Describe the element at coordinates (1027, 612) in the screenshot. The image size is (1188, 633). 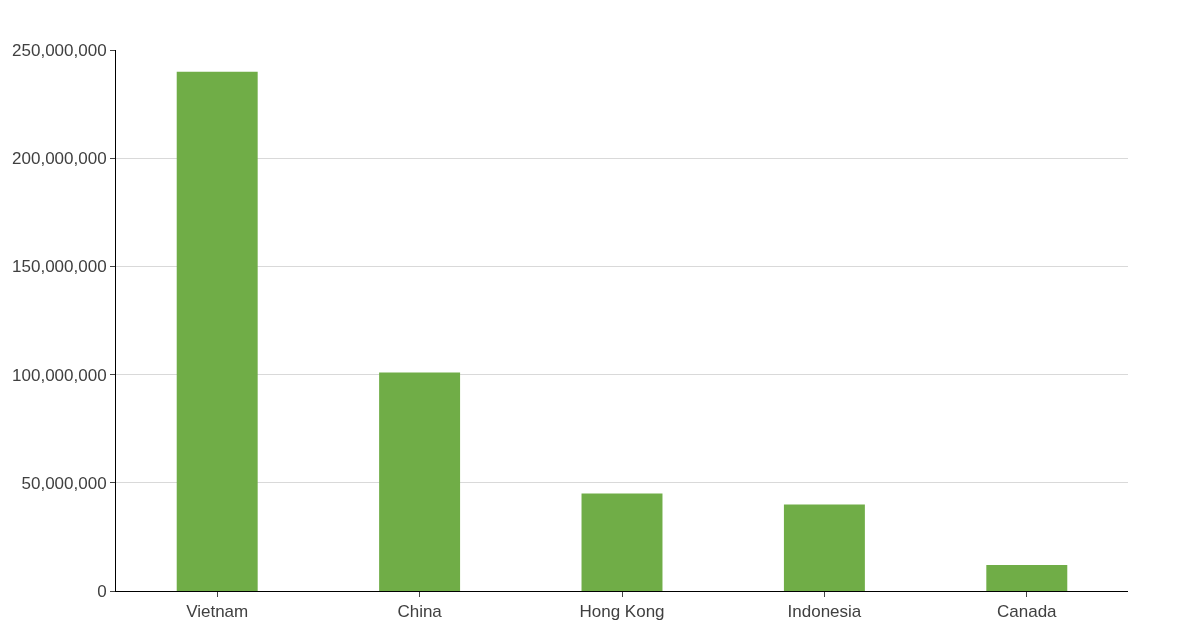
I see `x-tick-label: Canada` at that location.